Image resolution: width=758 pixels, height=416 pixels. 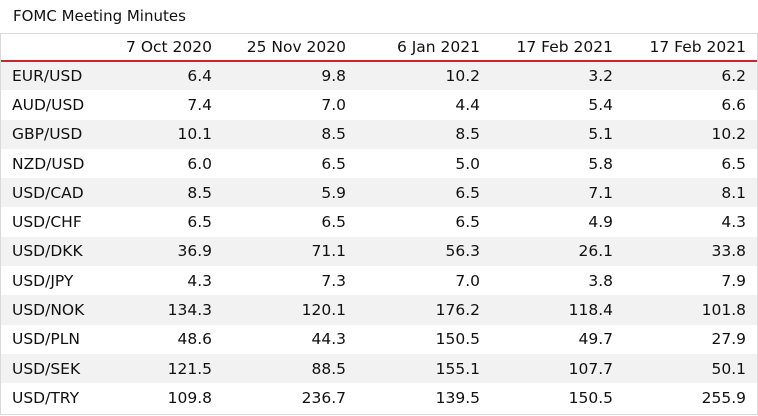 I want to click on value-cell: 48.6, so click(x=194, y=339).